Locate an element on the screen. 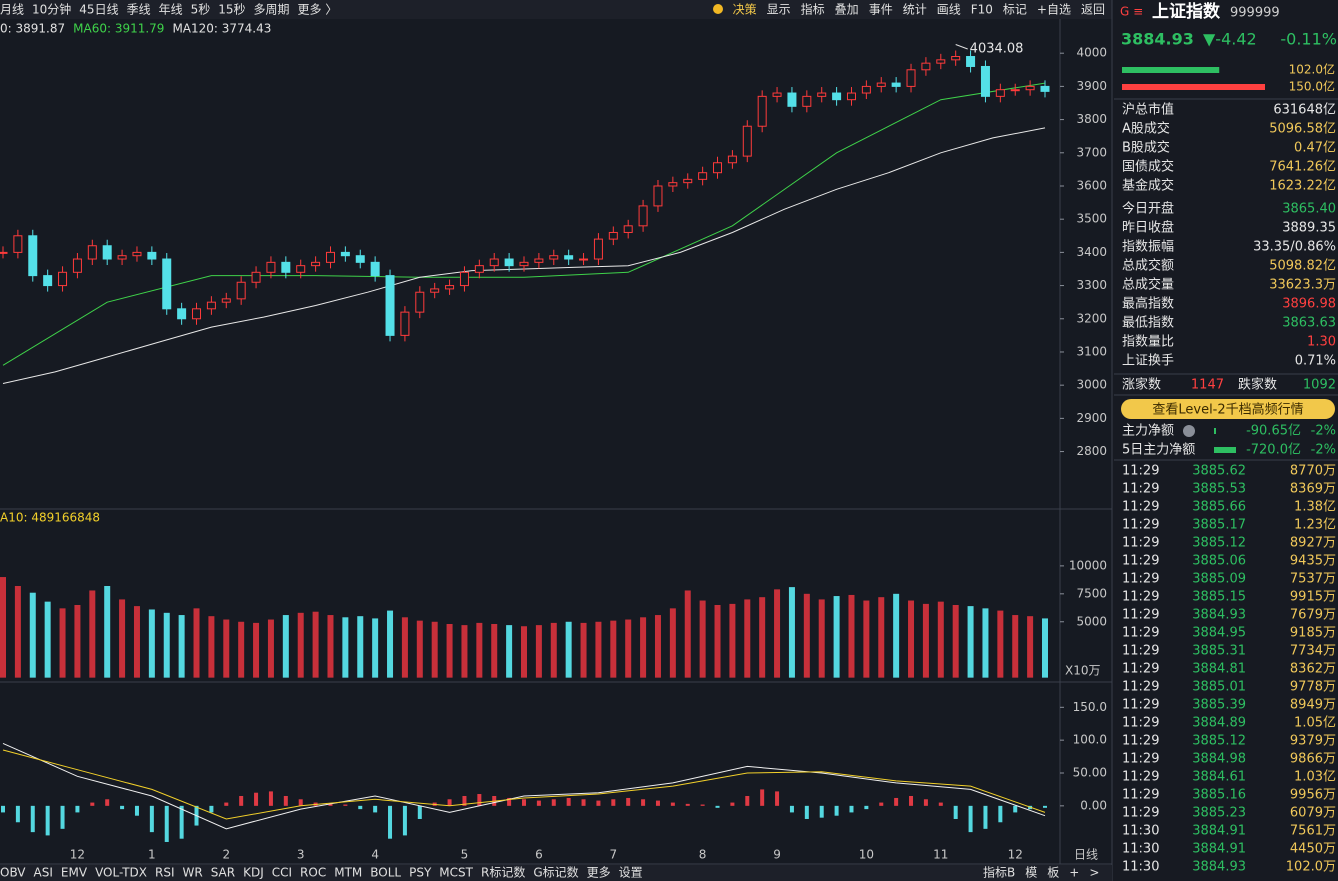  toolbar-item: 多周期 is located at coordinates (272, 10).